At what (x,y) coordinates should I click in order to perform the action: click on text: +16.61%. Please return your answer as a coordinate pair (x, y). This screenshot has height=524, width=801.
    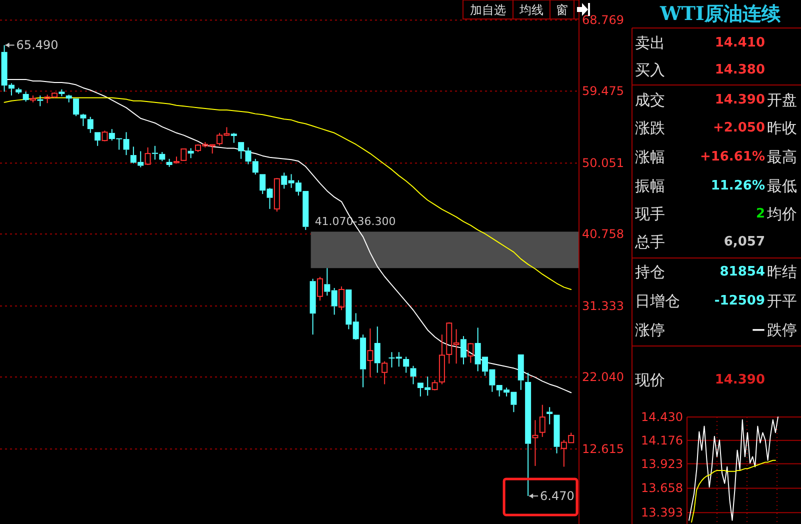
    Looking at the image, I should click on (732, 157).